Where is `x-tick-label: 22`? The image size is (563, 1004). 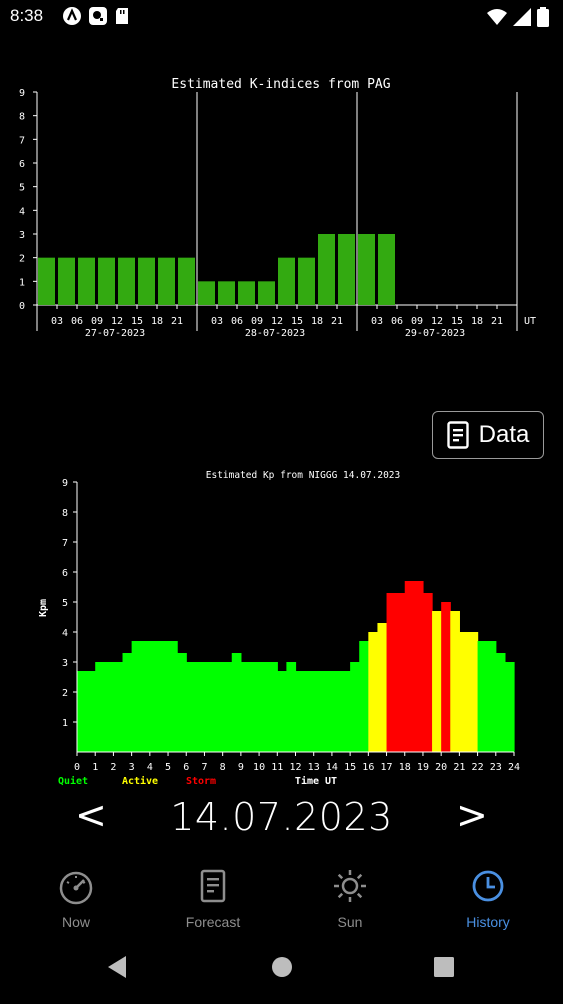
x-tick-label: 22 is located at coordinates (478, 767).